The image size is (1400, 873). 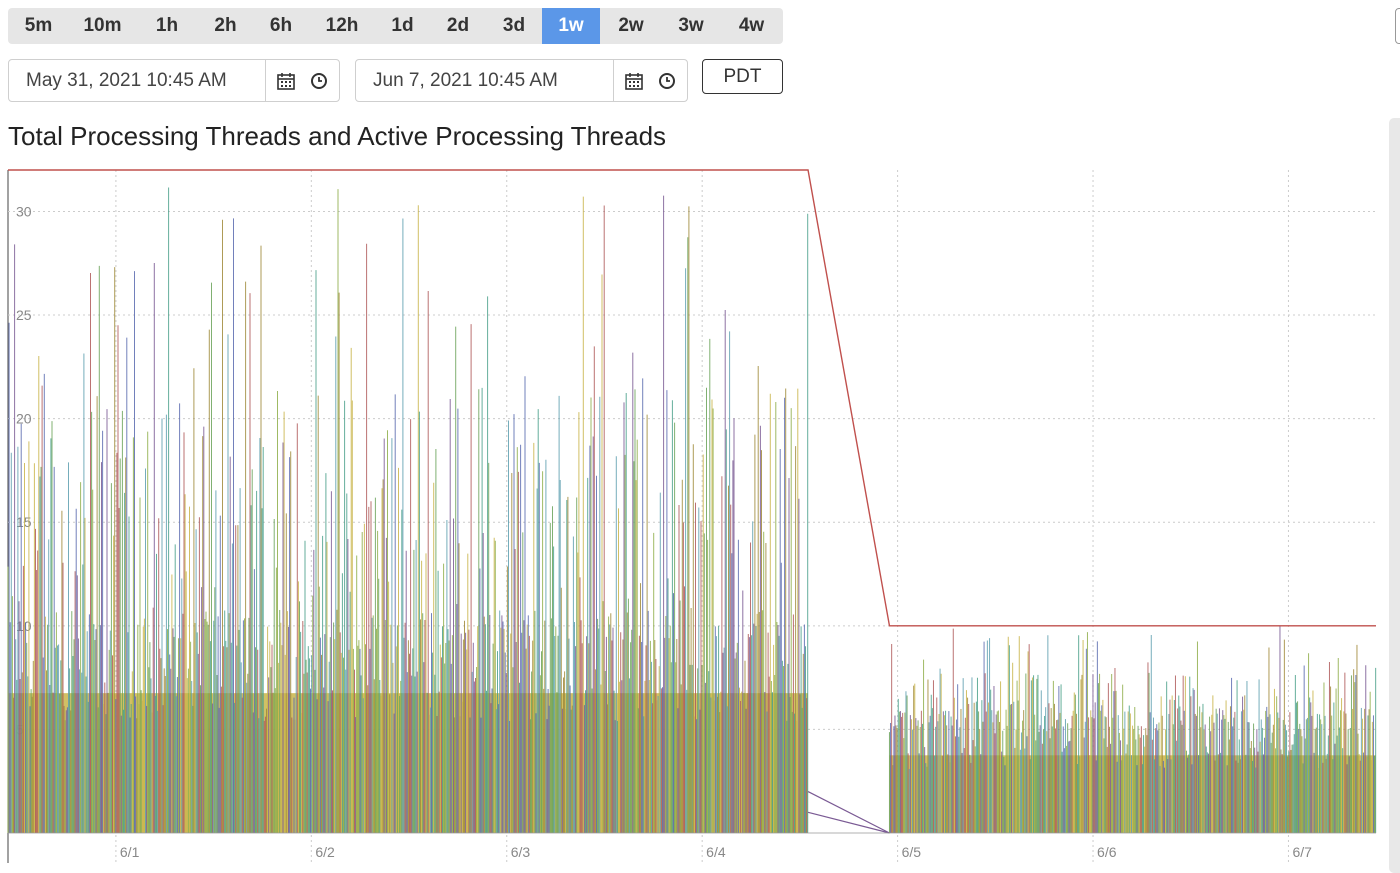 What do you see at coordinates (167, 25) in the screenshot?
I see `range-button-1h: 1h` at bounding box center [167, 25].